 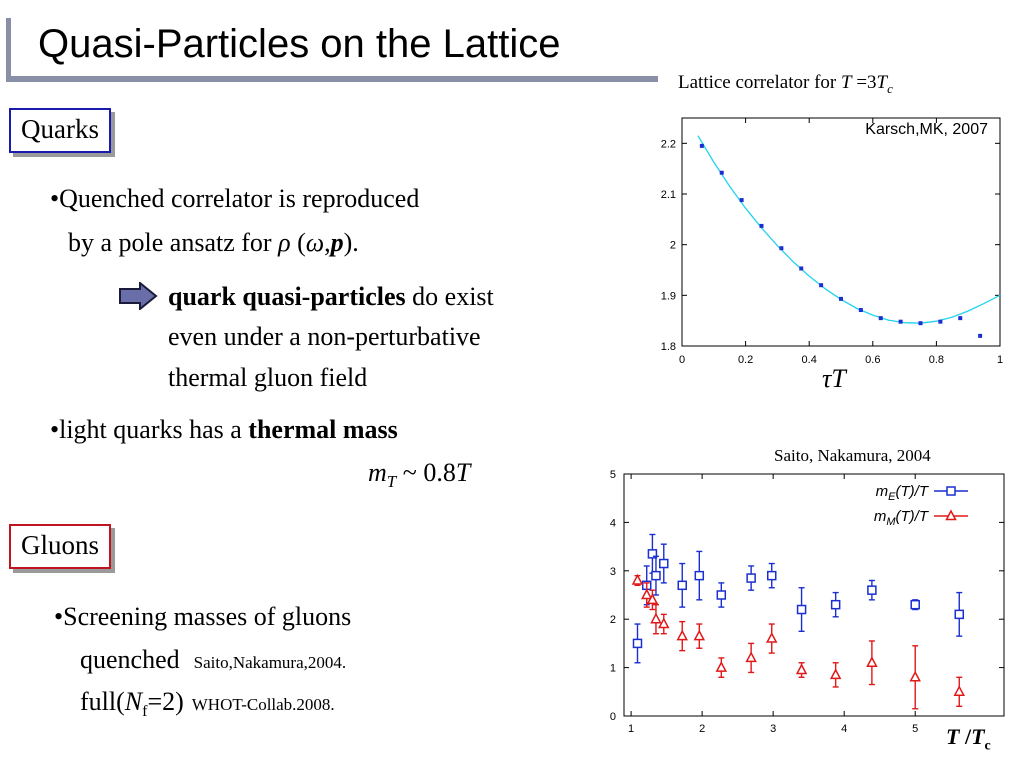 I want to click on thermal-mass-bold: thermal mass, so click(x=323, y=429).